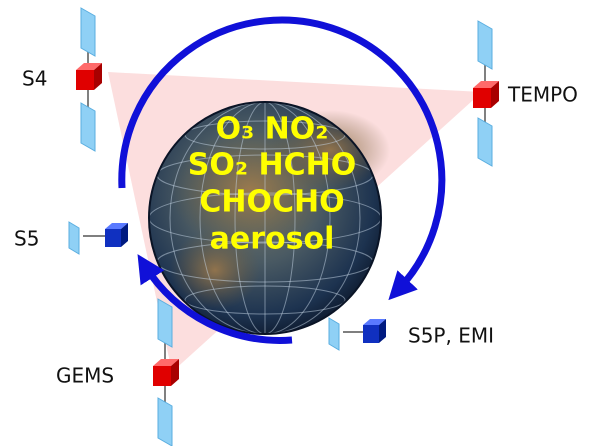 The width and height of the screenshot is (598, 446). Describe the element at coordinates (215, 299) in the screenshot. I see `orbit-arrow` at that location.